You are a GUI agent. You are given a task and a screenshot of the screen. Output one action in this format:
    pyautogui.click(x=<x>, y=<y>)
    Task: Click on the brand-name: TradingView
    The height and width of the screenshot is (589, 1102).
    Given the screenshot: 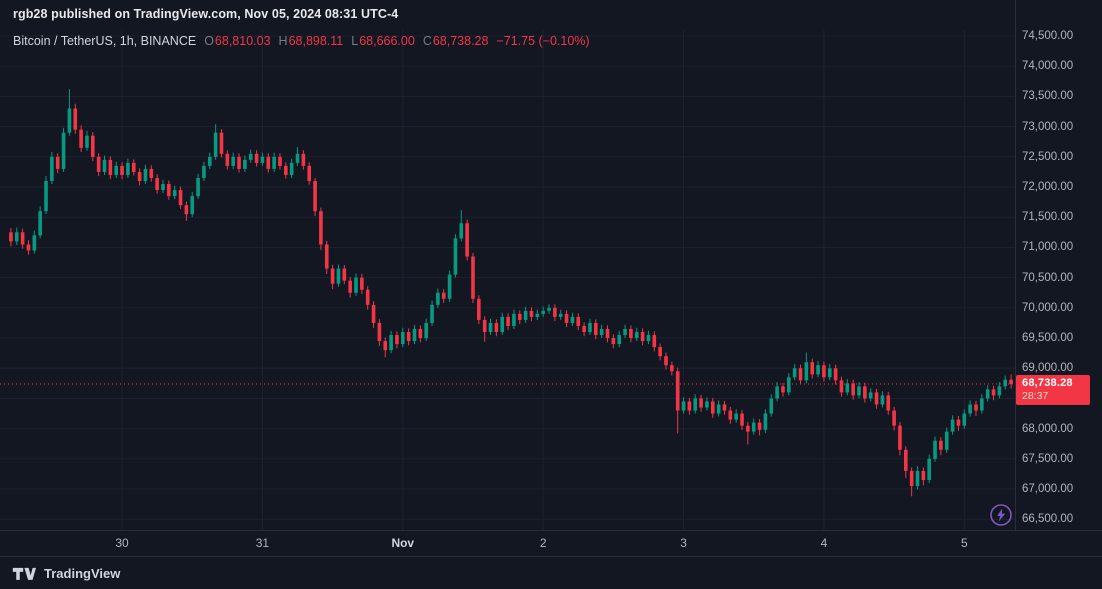 What is the action you would take?
    pyautogui.click(x=82, y=573)
    